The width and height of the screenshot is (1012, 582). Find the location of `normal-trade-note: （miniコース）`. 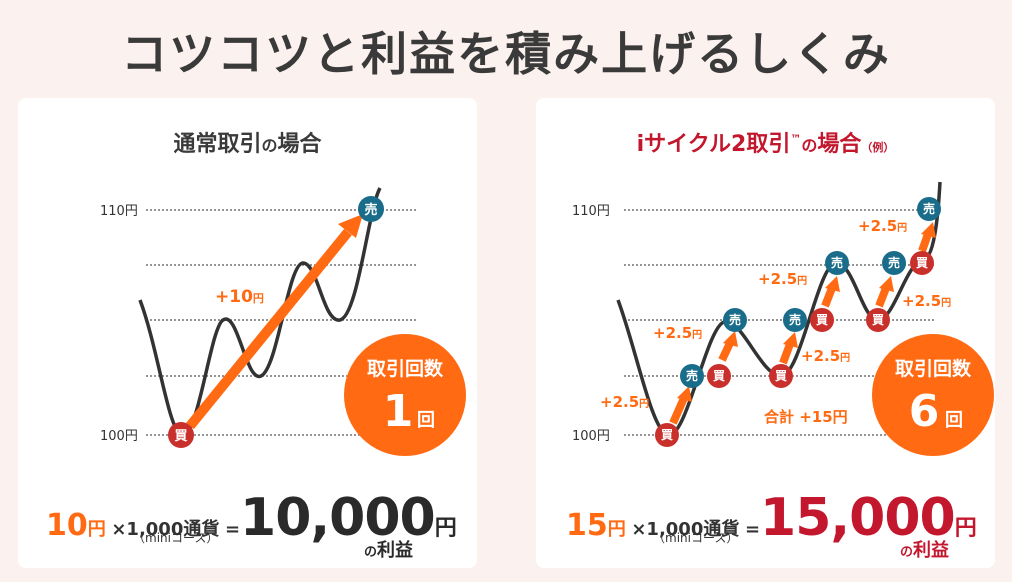

normal-trade-note: （miniコース） is located at coordinates (176, 538).